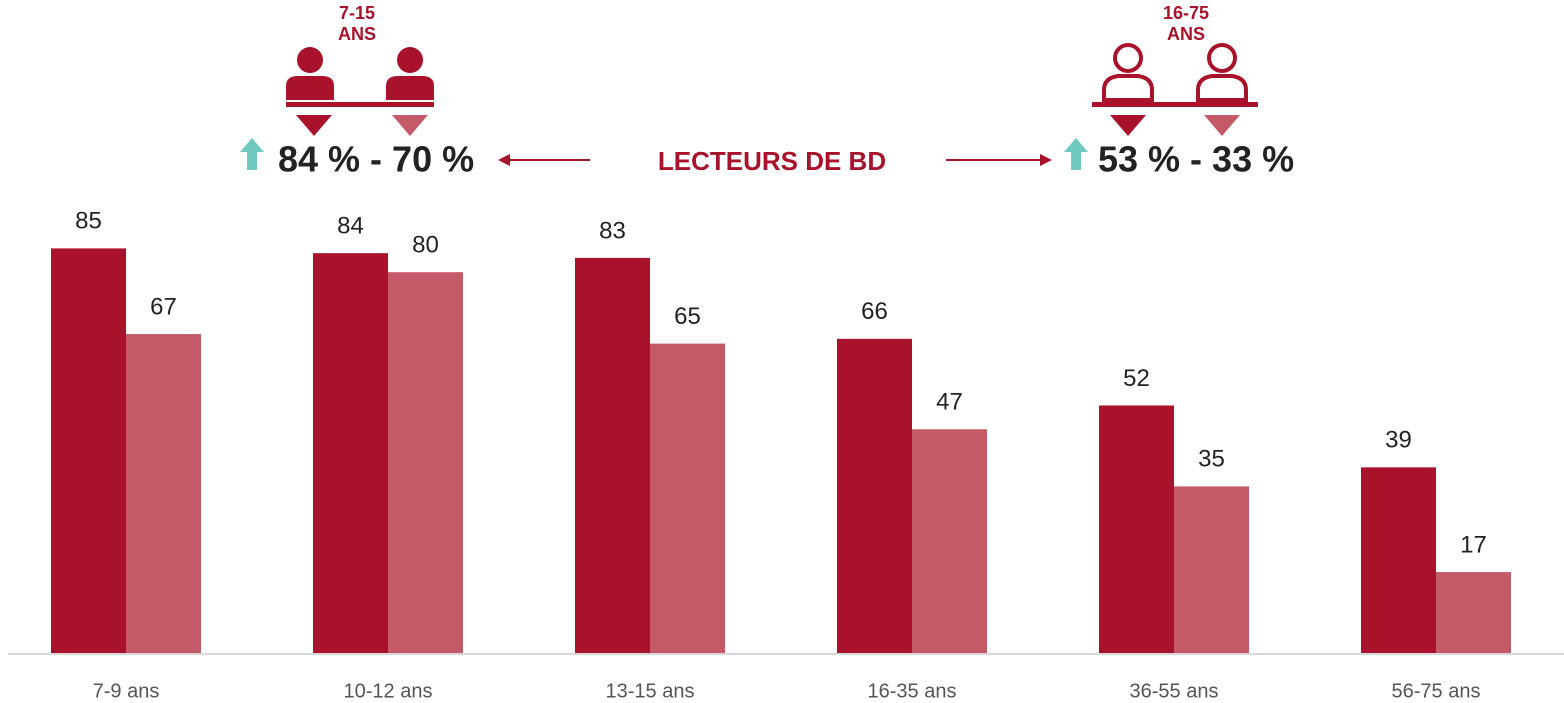 This screenshot has height=703, width=1564. What do you see at coordinates (357, 91) in the screenshot?
I see `left-group: 7-15 ANS 84 % - 70 %` at bounding box center [357, 91].